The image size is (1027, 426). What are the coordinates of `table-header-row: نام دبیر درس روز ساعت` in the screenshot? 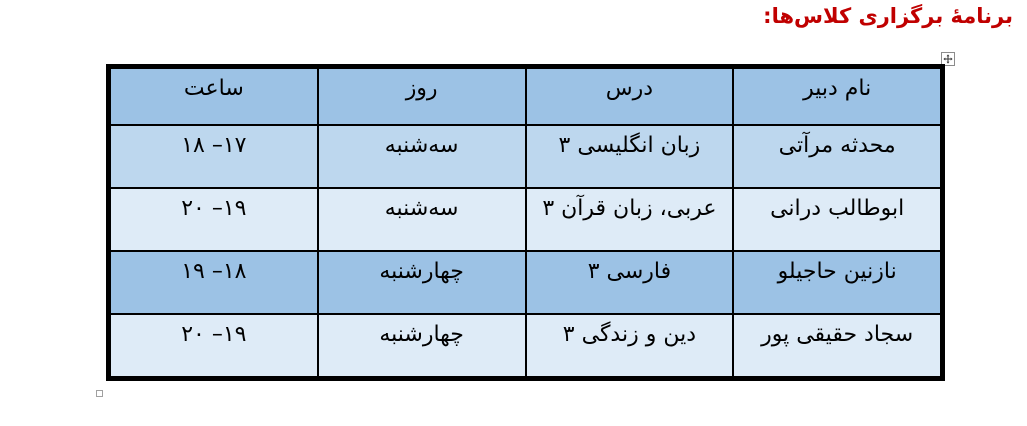 It's located at (525, 95).